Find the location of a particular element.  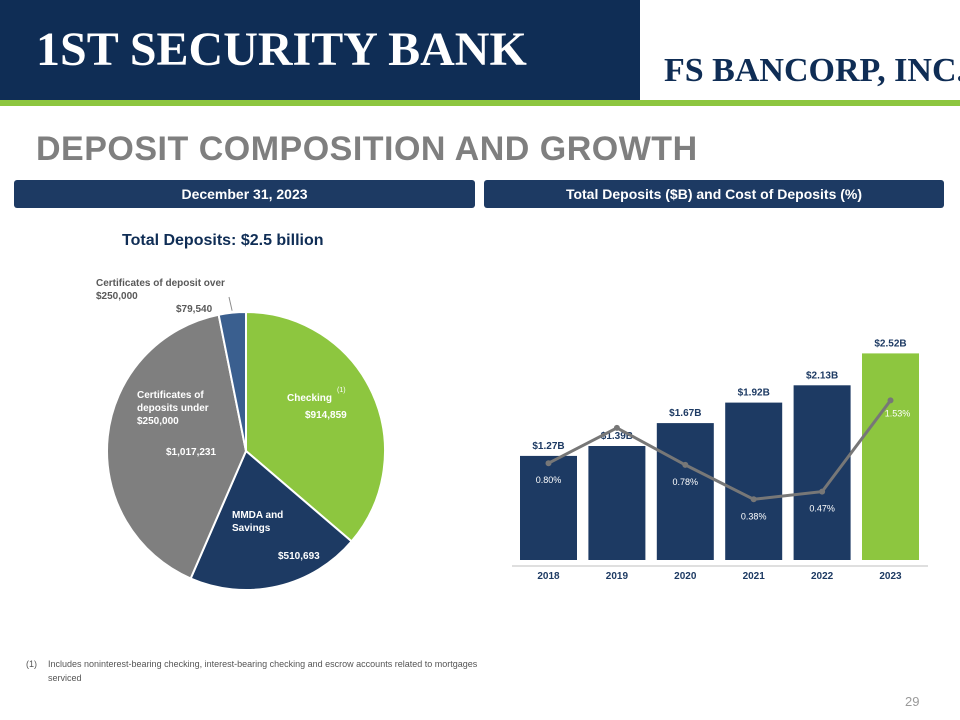

line-point-label: 0.80% is located at coordinates (549, 480).